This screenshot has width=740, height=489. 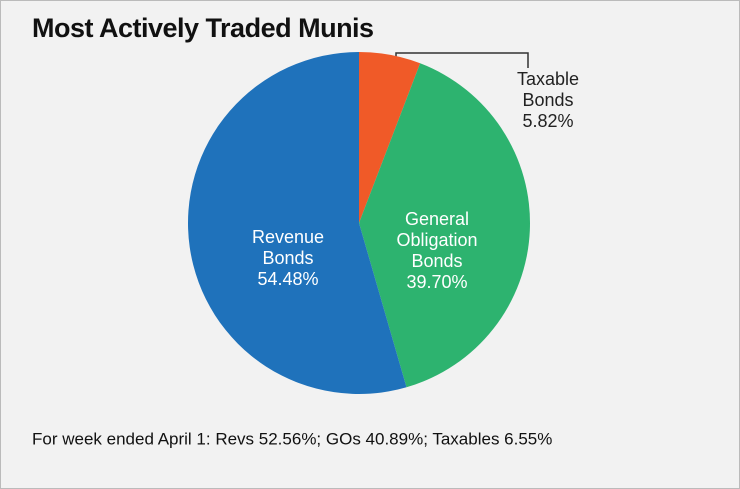 I want to click on slice-label: General Obligation Bonds, so click(x=436, y=240).